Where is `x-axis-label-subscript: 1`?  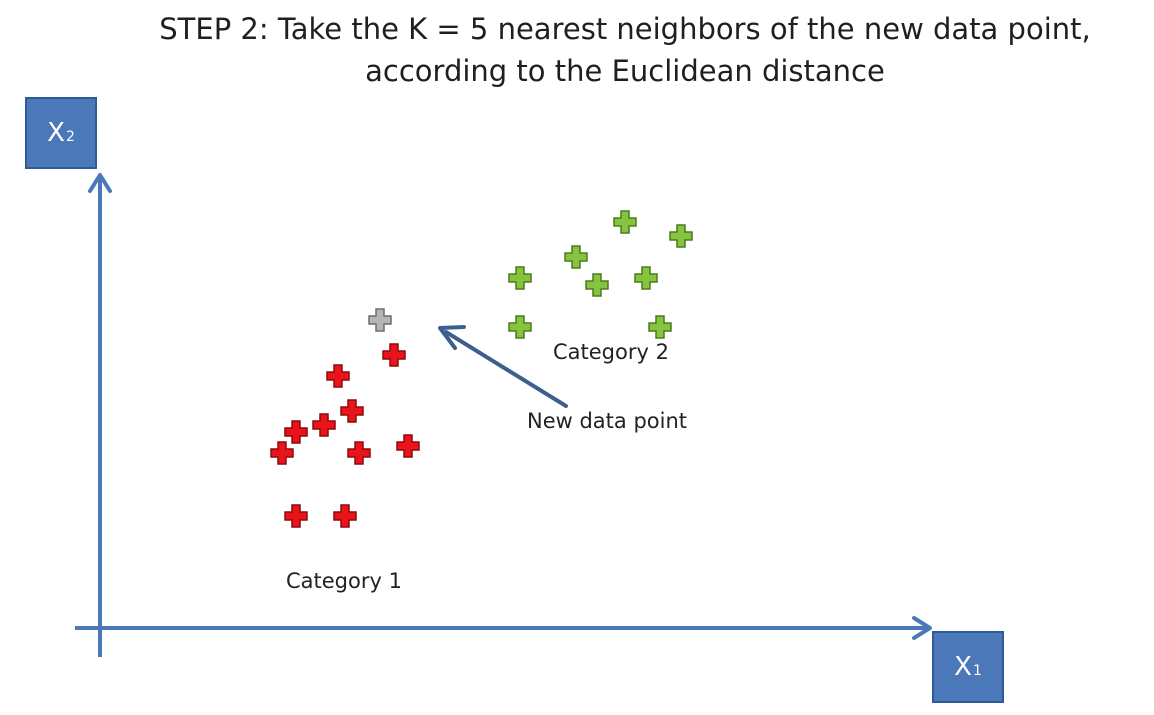 x-axis-label-subscript: 1 is located at coordinates (977, 671).